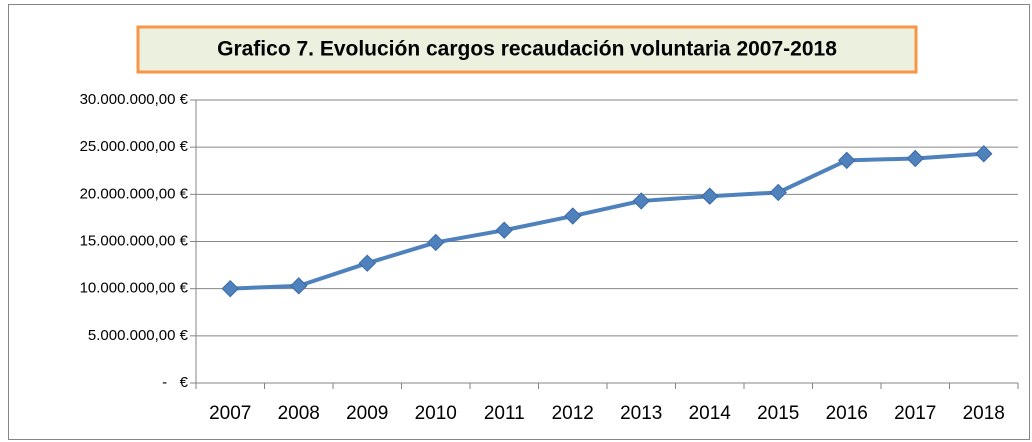 The width and height of the screenshot is (1032, 442). Describe the element at coordinates (710, 413) in the screenshot. I see `x-tick-label: 2014` at that location.